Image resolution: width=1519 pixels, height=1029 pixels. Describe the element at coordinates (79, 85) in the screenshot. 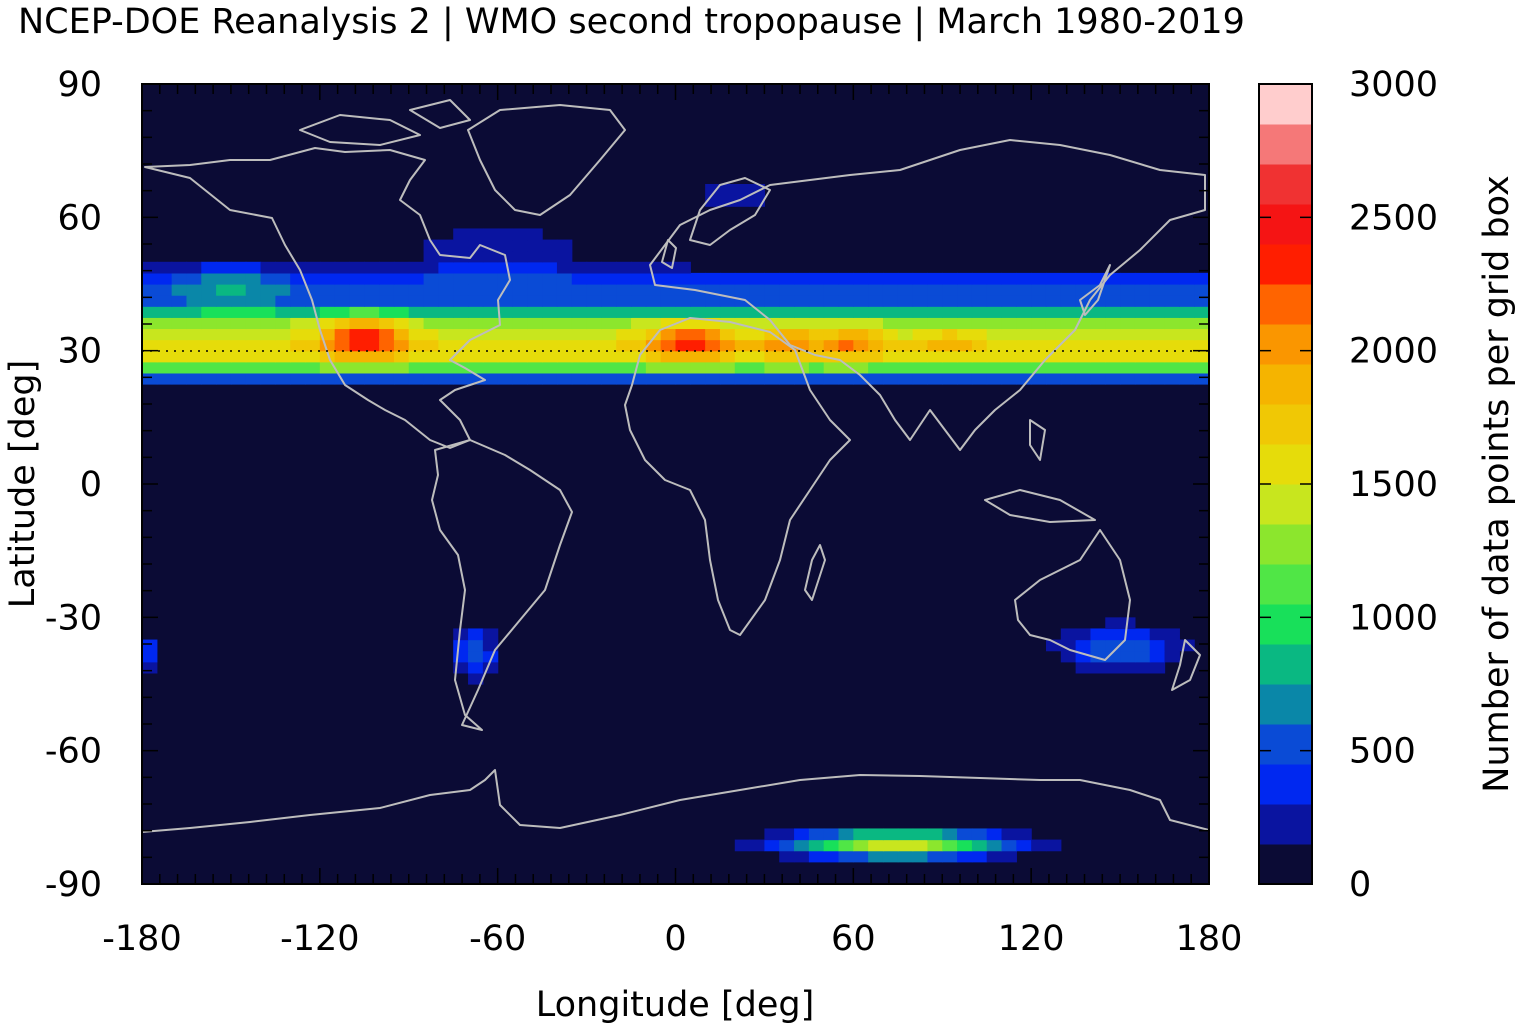

I see `y-tick-label: 90` at that location.